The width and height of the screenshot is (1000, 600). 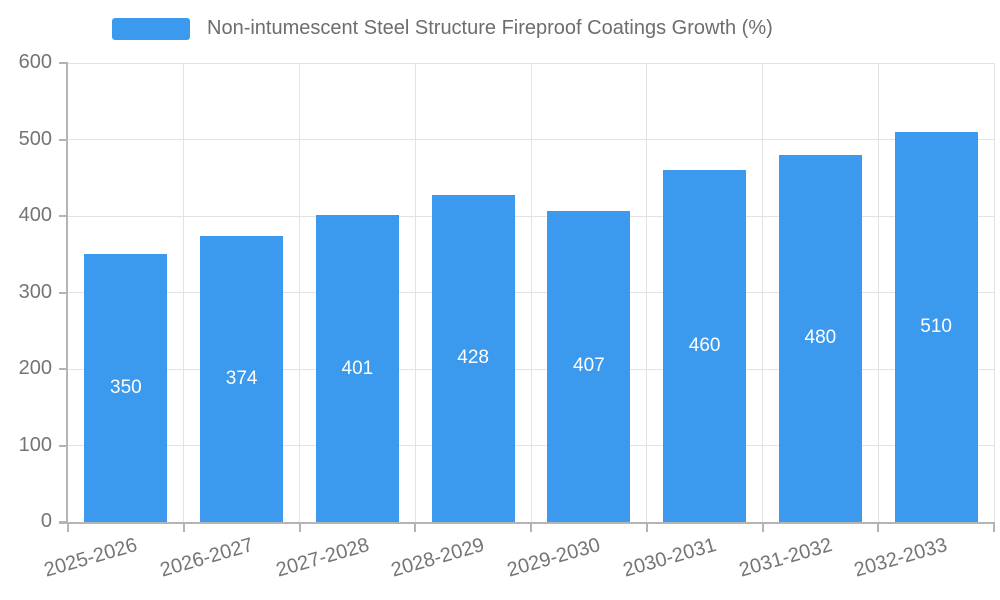 I want to click on bar-value-label: 510, so click(x=936, y=326).